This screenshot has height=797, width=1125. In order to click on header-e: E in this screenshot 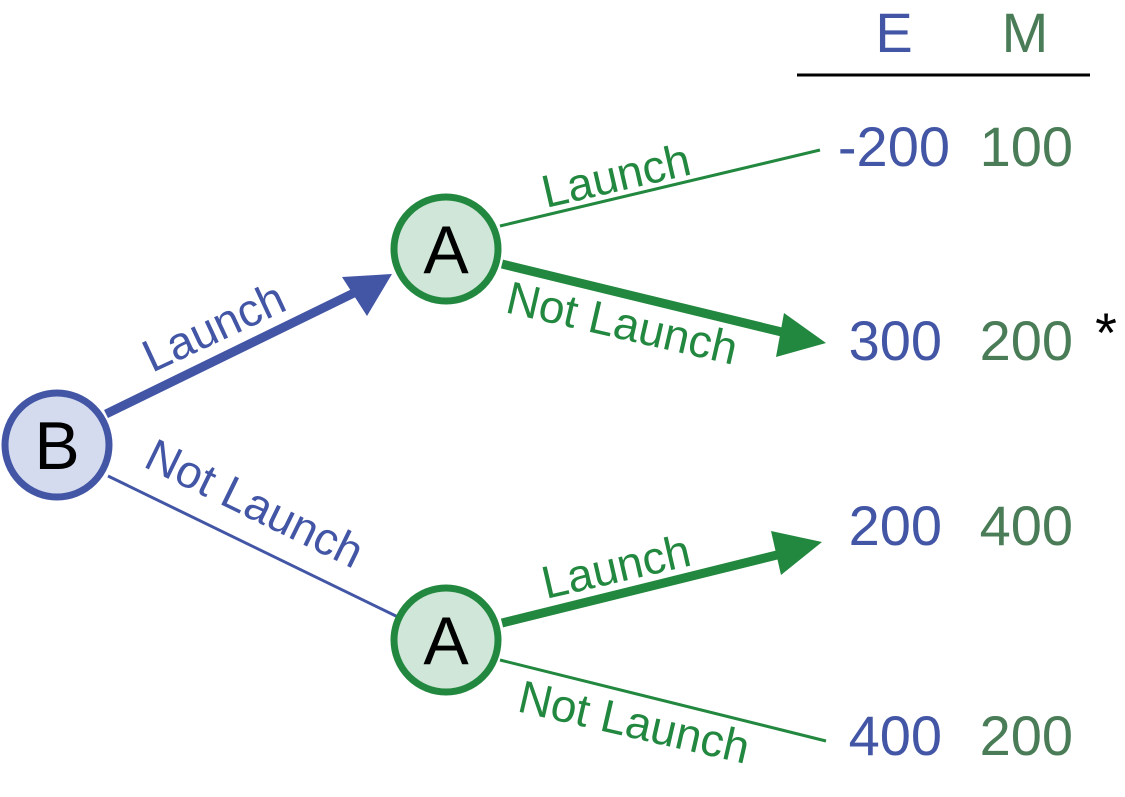, I will do `click(893, 32)`.